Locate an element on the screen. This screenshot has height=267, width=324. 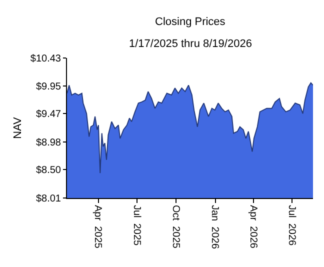
x-tick-label: Jul 2026 is located at coordinates (291, 225).